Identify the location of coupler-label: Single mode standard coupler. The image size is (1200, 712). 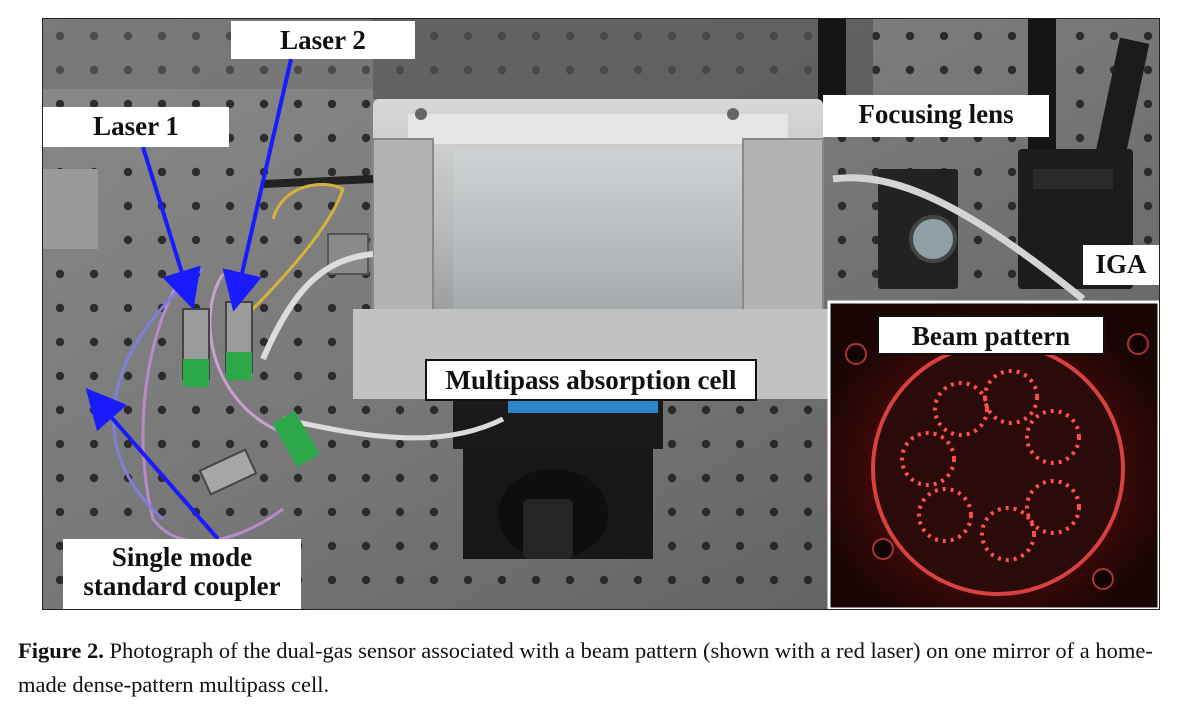
(182, 574).